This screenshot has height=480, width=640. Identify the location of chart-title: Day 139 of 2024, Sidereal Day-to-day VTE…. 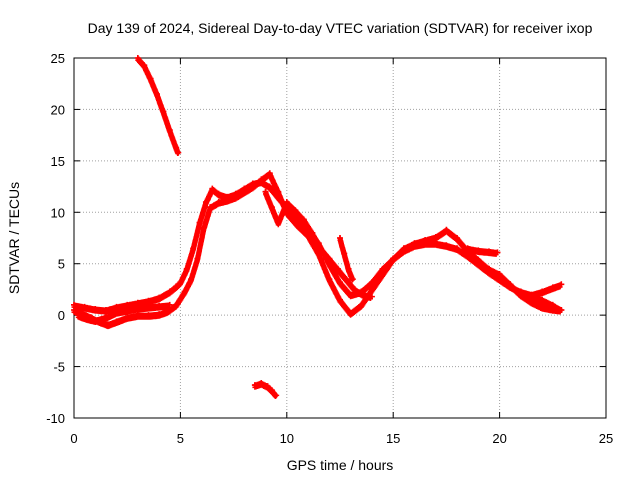
(340, 28).